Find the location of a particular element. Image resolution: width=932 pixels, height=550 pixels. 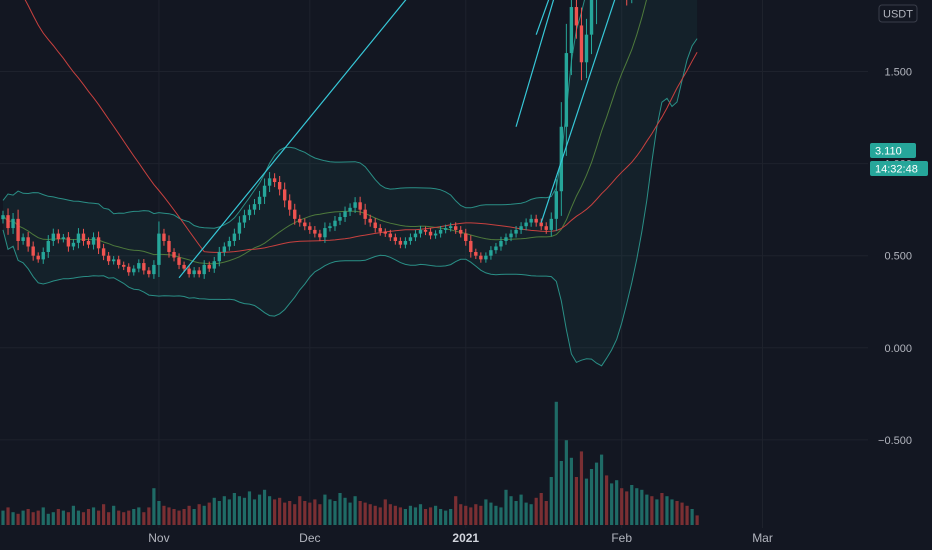

currency-label: USDT is located at coordinates (898, 13).